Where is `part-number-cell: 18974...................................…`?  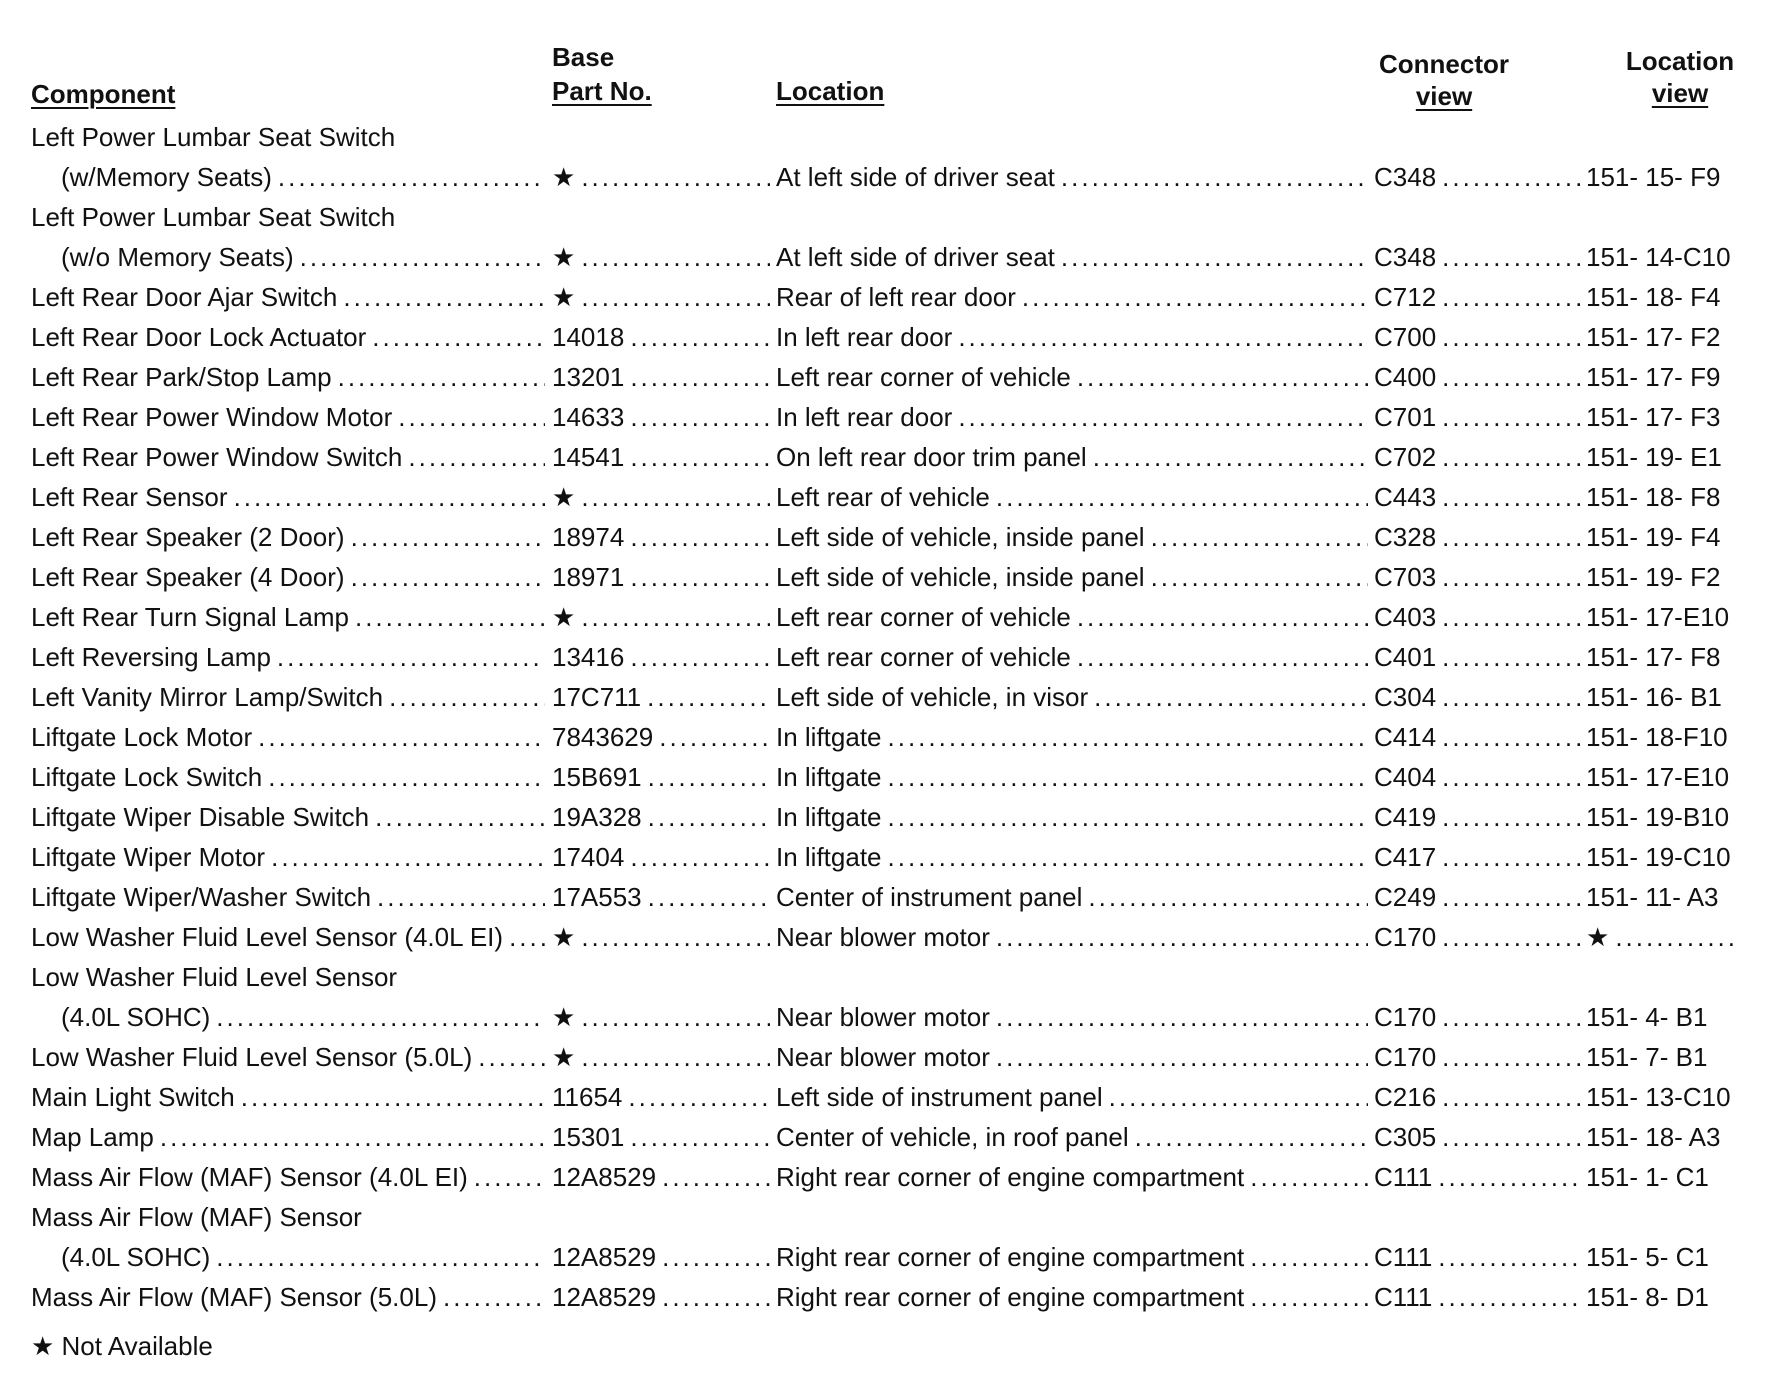 part-number-cell: 18974...................................… is located at coordinates (661, 537).